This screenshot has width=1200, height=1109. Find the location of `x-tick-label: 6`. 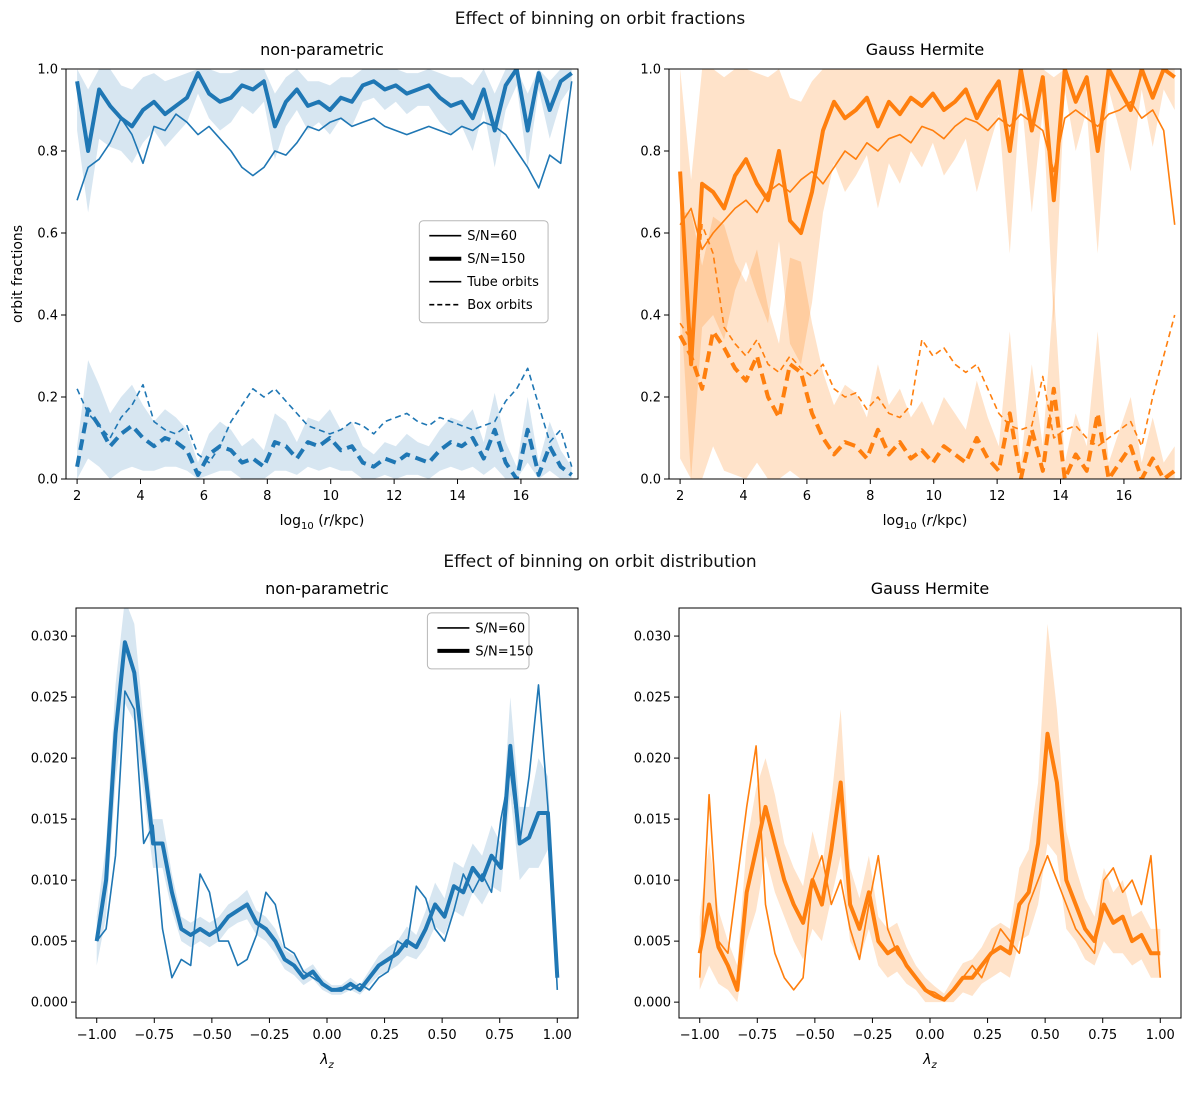

x-tick-label: 6 is located at coordinates (807, 496).